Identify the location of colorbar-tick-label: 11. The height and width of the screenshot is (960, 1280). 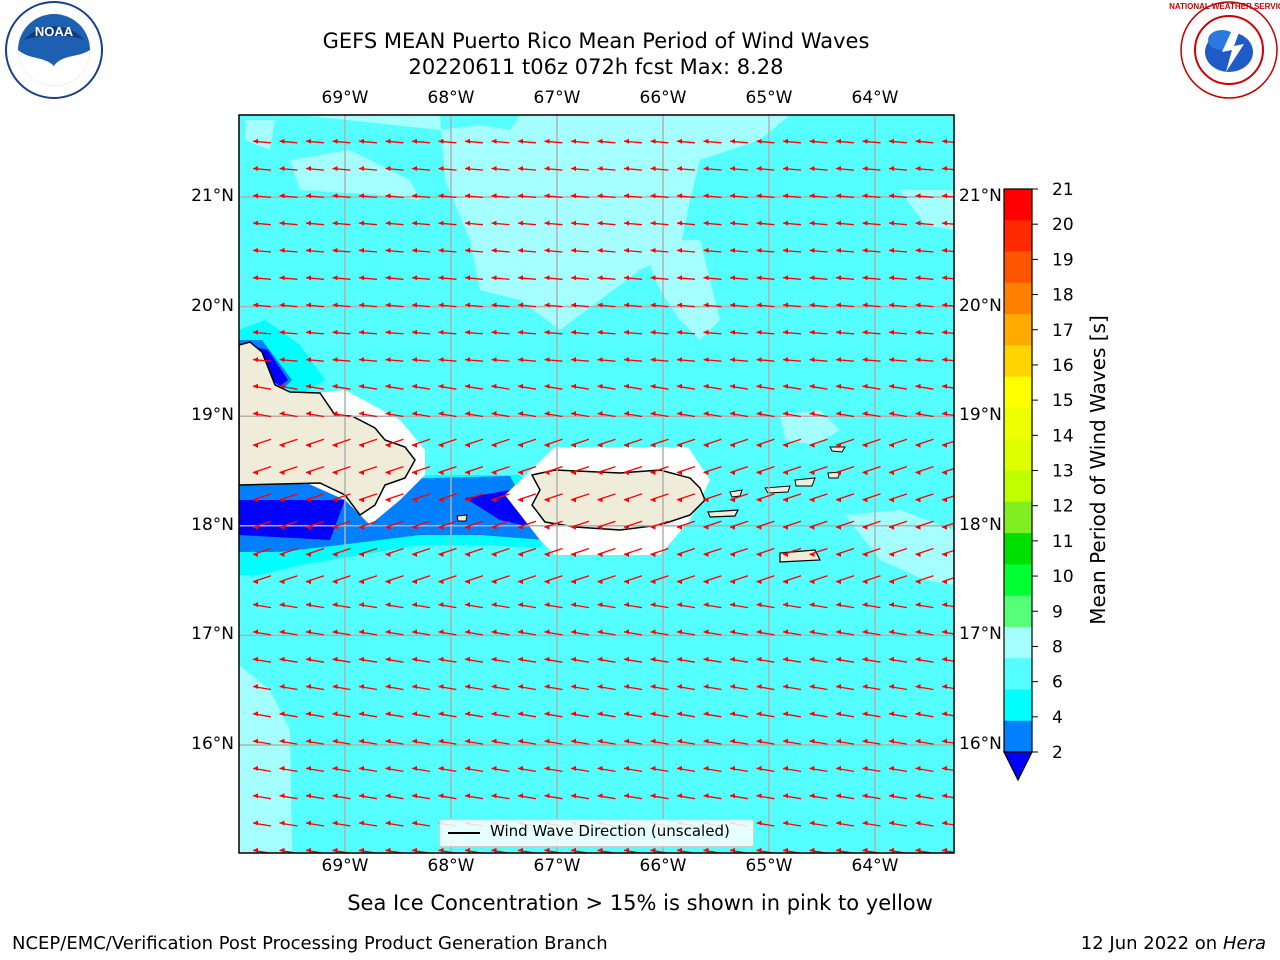
(1063, 542).